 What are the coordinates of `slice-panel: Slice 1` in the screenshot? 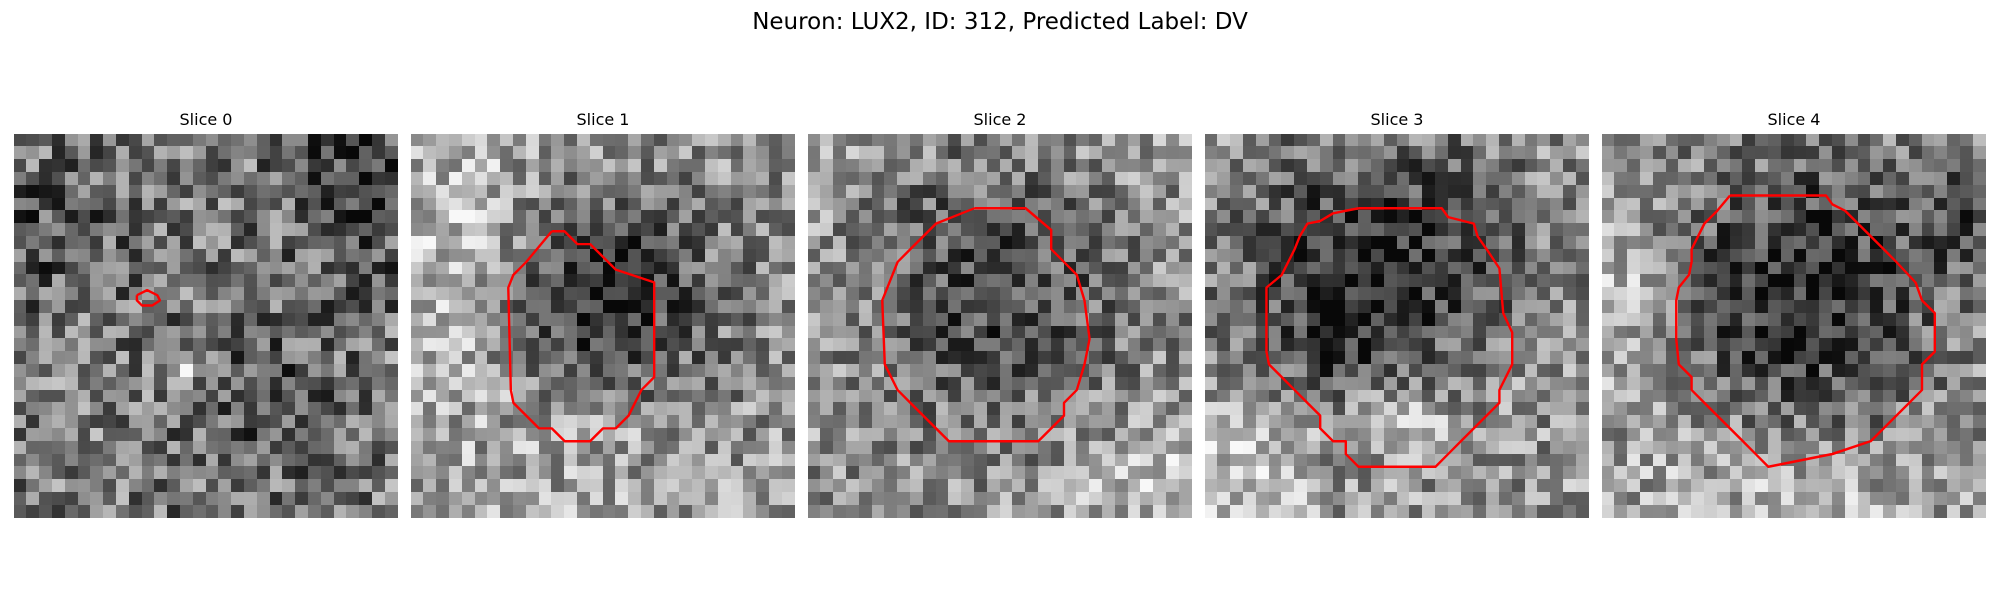 It's located at (603, 313).